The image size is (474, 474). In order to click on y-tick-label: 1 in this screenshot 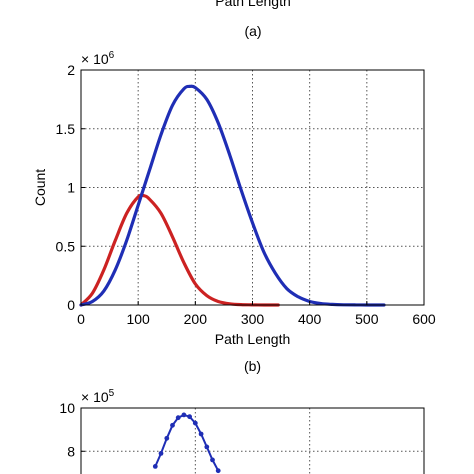, I will do `click(71, 188)`.